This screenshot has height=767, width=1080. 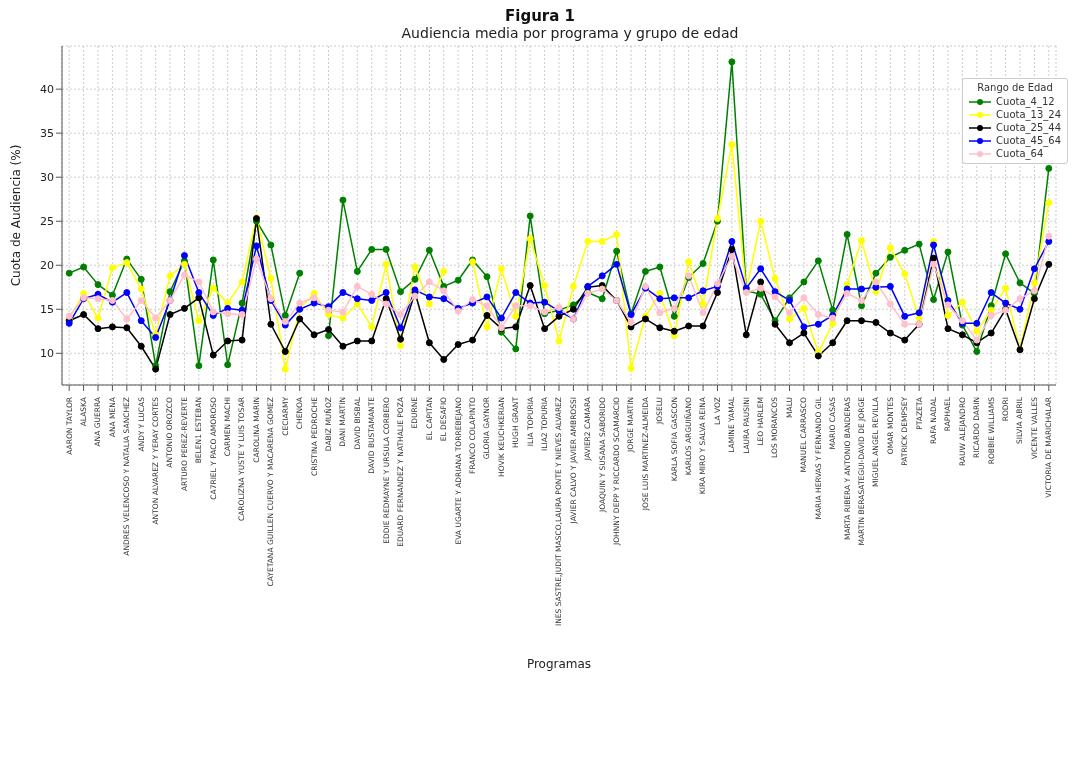 What do you see at coordinates (47, 222) in the screenshot?
I see `y-tick-label: 25` at bounding box center [47, 222].